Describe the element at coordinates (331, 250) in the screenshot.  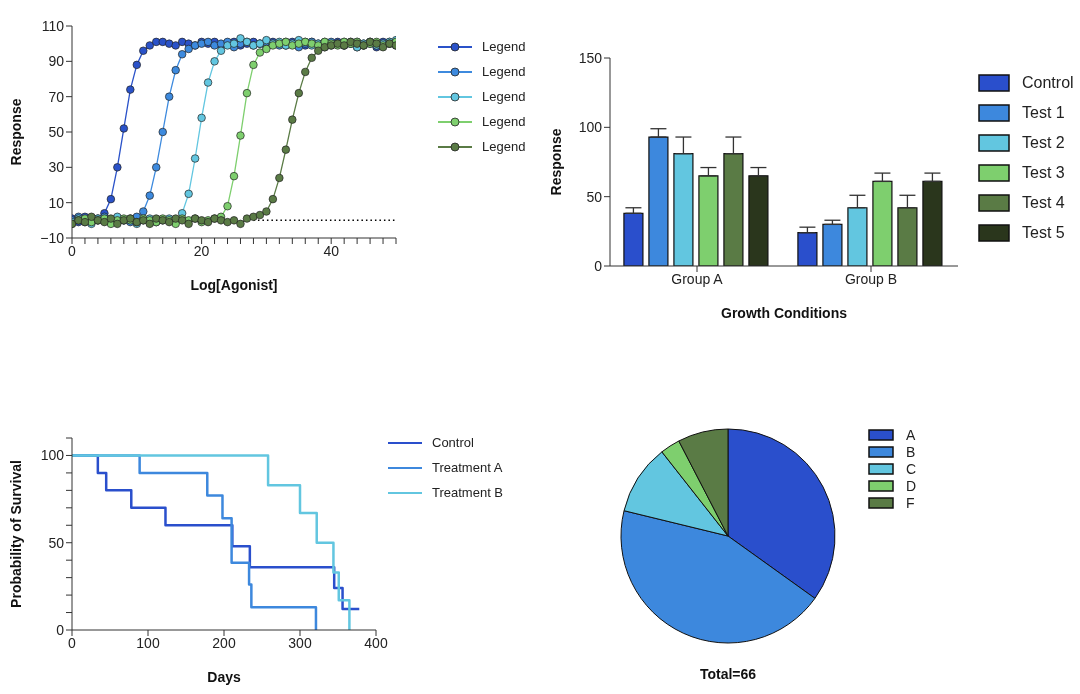
I see `x-tick-label: 40` at that location.